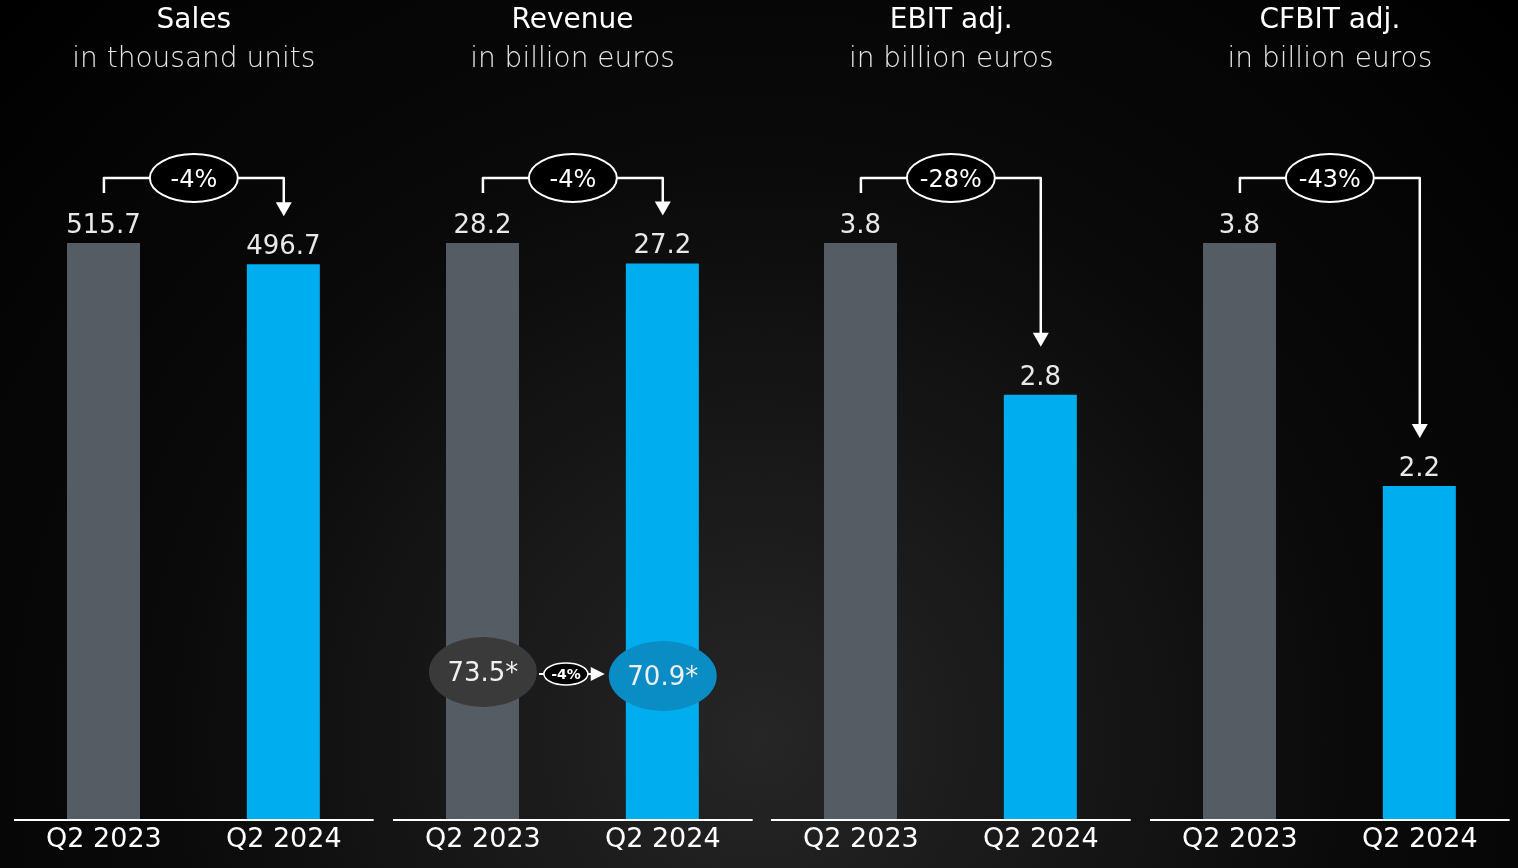  I want to click on chart-title: CFBIT adj., so click(1330, 18).